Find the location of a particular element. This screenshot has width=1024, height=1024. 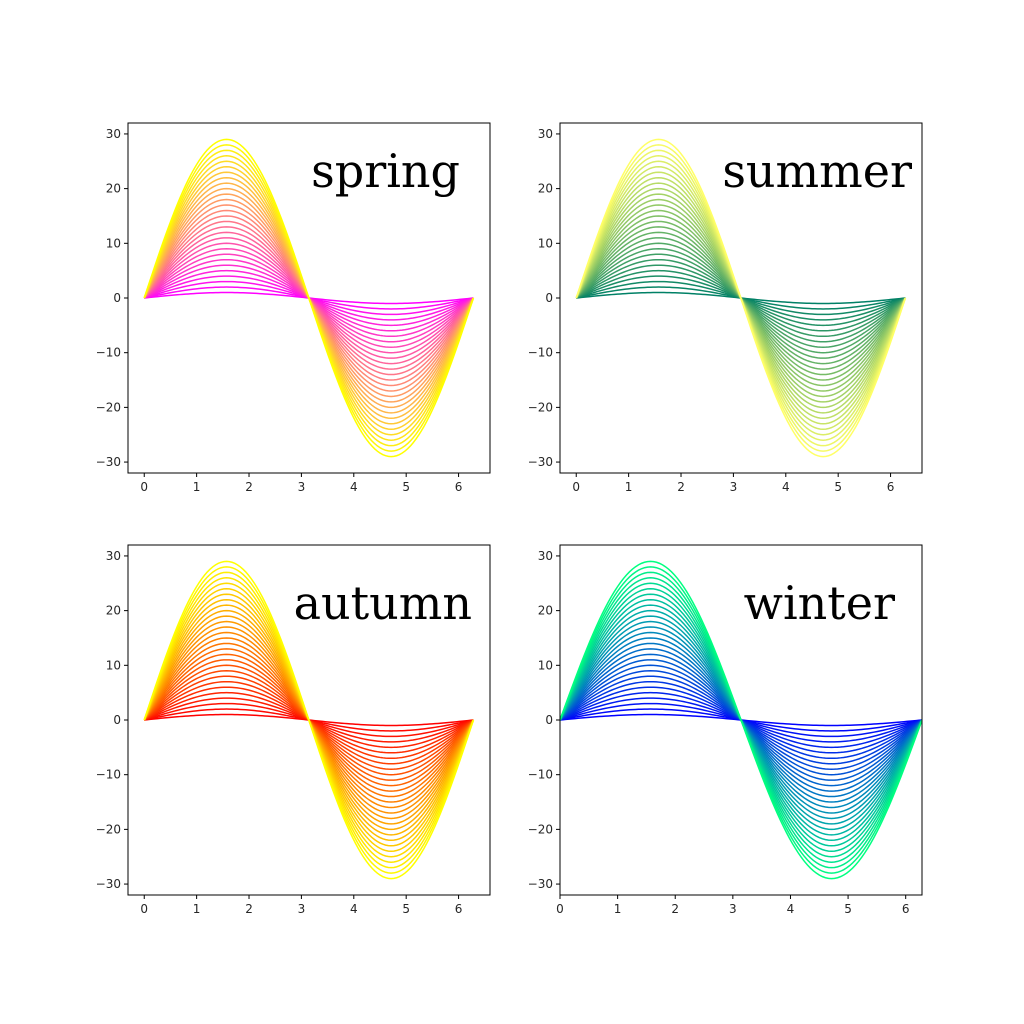

panel-title: autumn is located at coordinates (383, 603).